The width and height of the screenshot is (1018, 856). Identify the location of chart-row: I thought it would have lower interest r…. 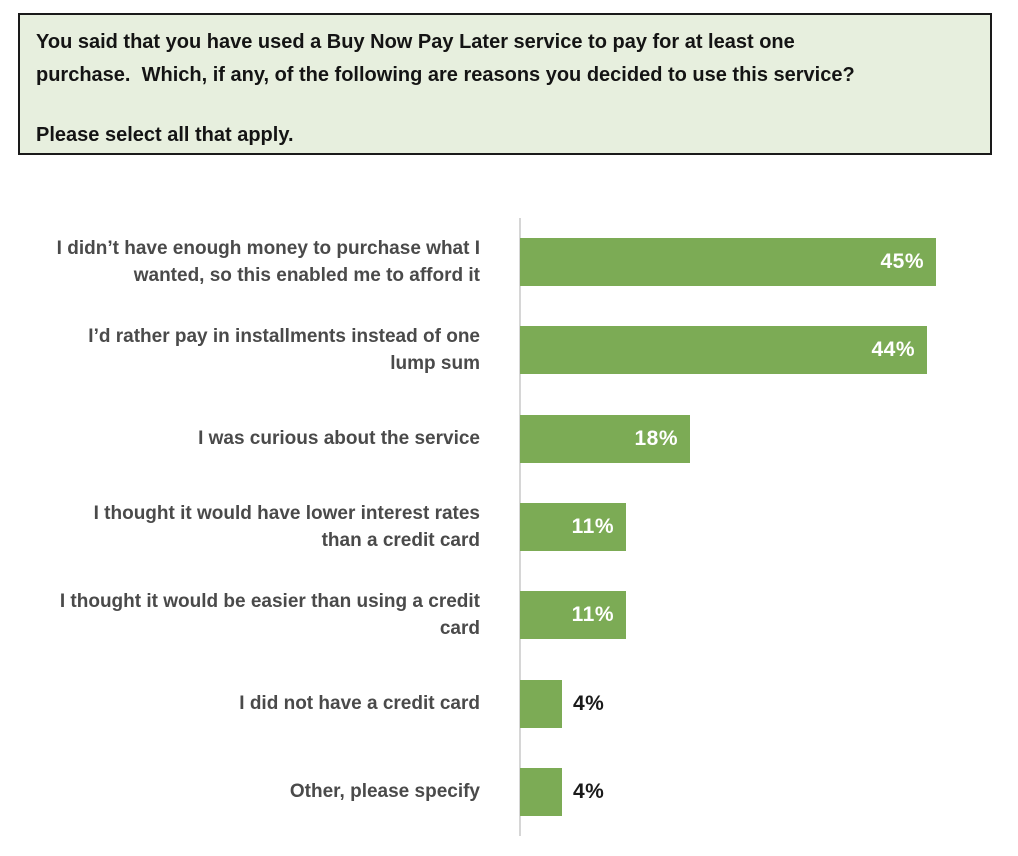
(509, 527).